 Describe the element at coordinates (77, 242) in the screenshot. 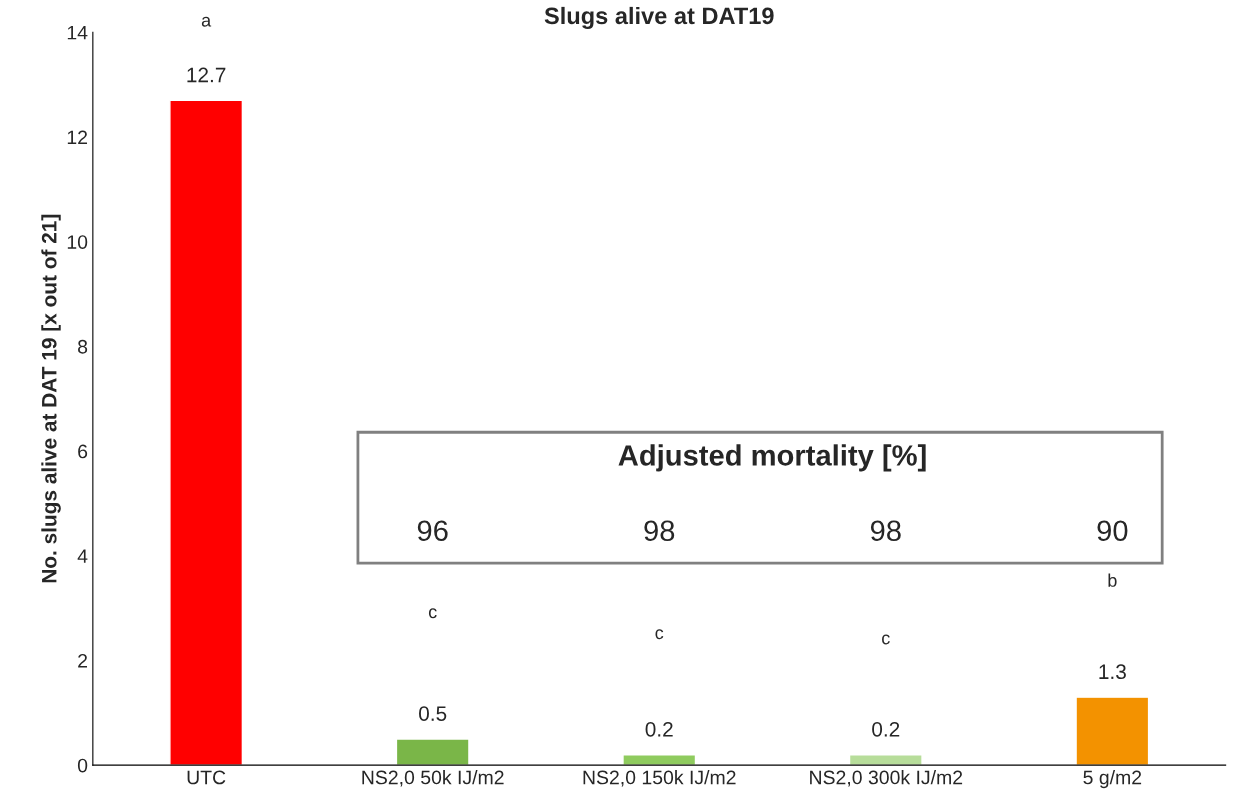

I see `y-tick-label: 10` at that location.